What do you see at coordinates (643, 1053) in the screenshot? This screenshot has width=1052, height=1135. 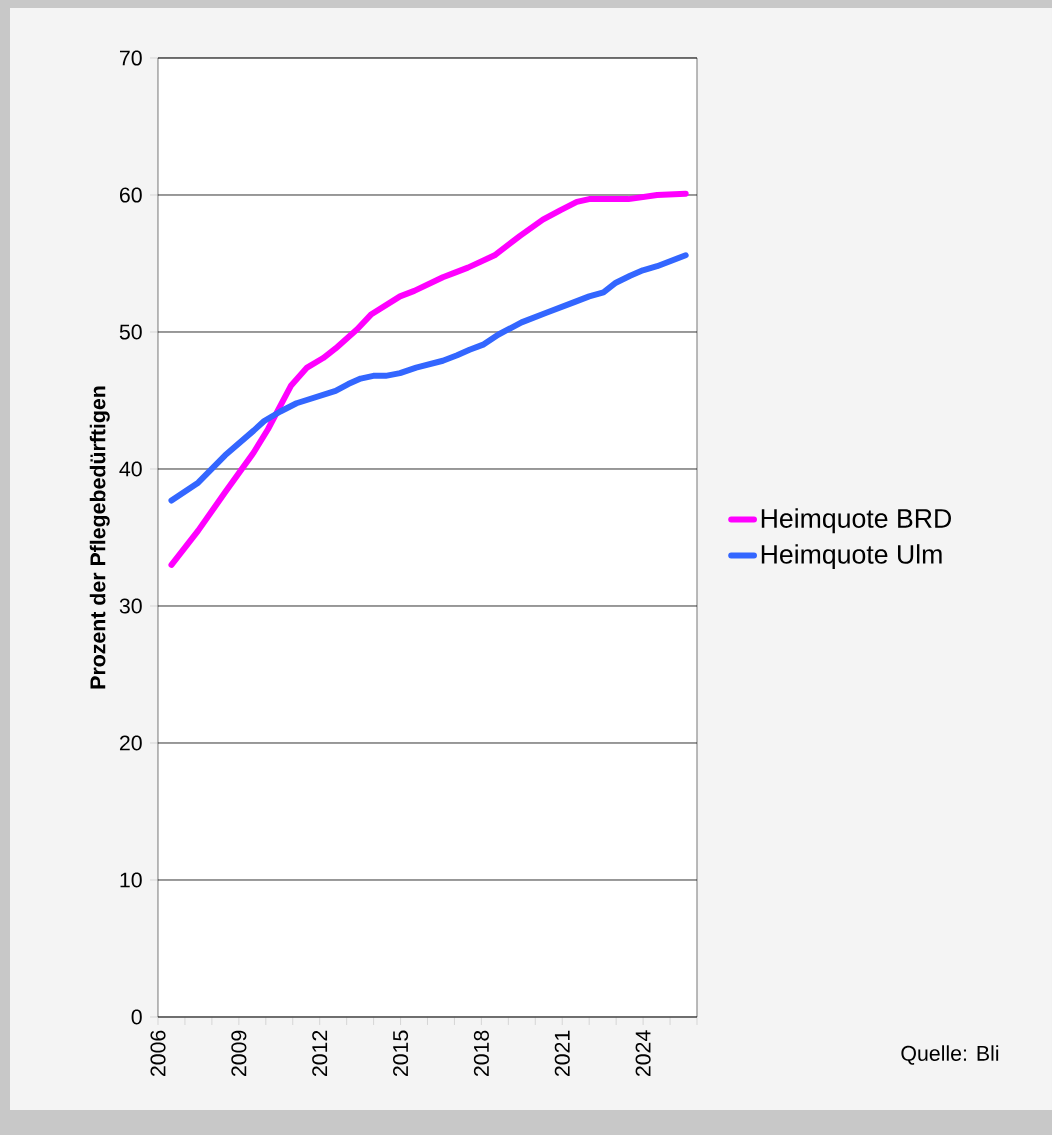 I see `x-tick-label: 2024` at bounding box center [643, 1053].